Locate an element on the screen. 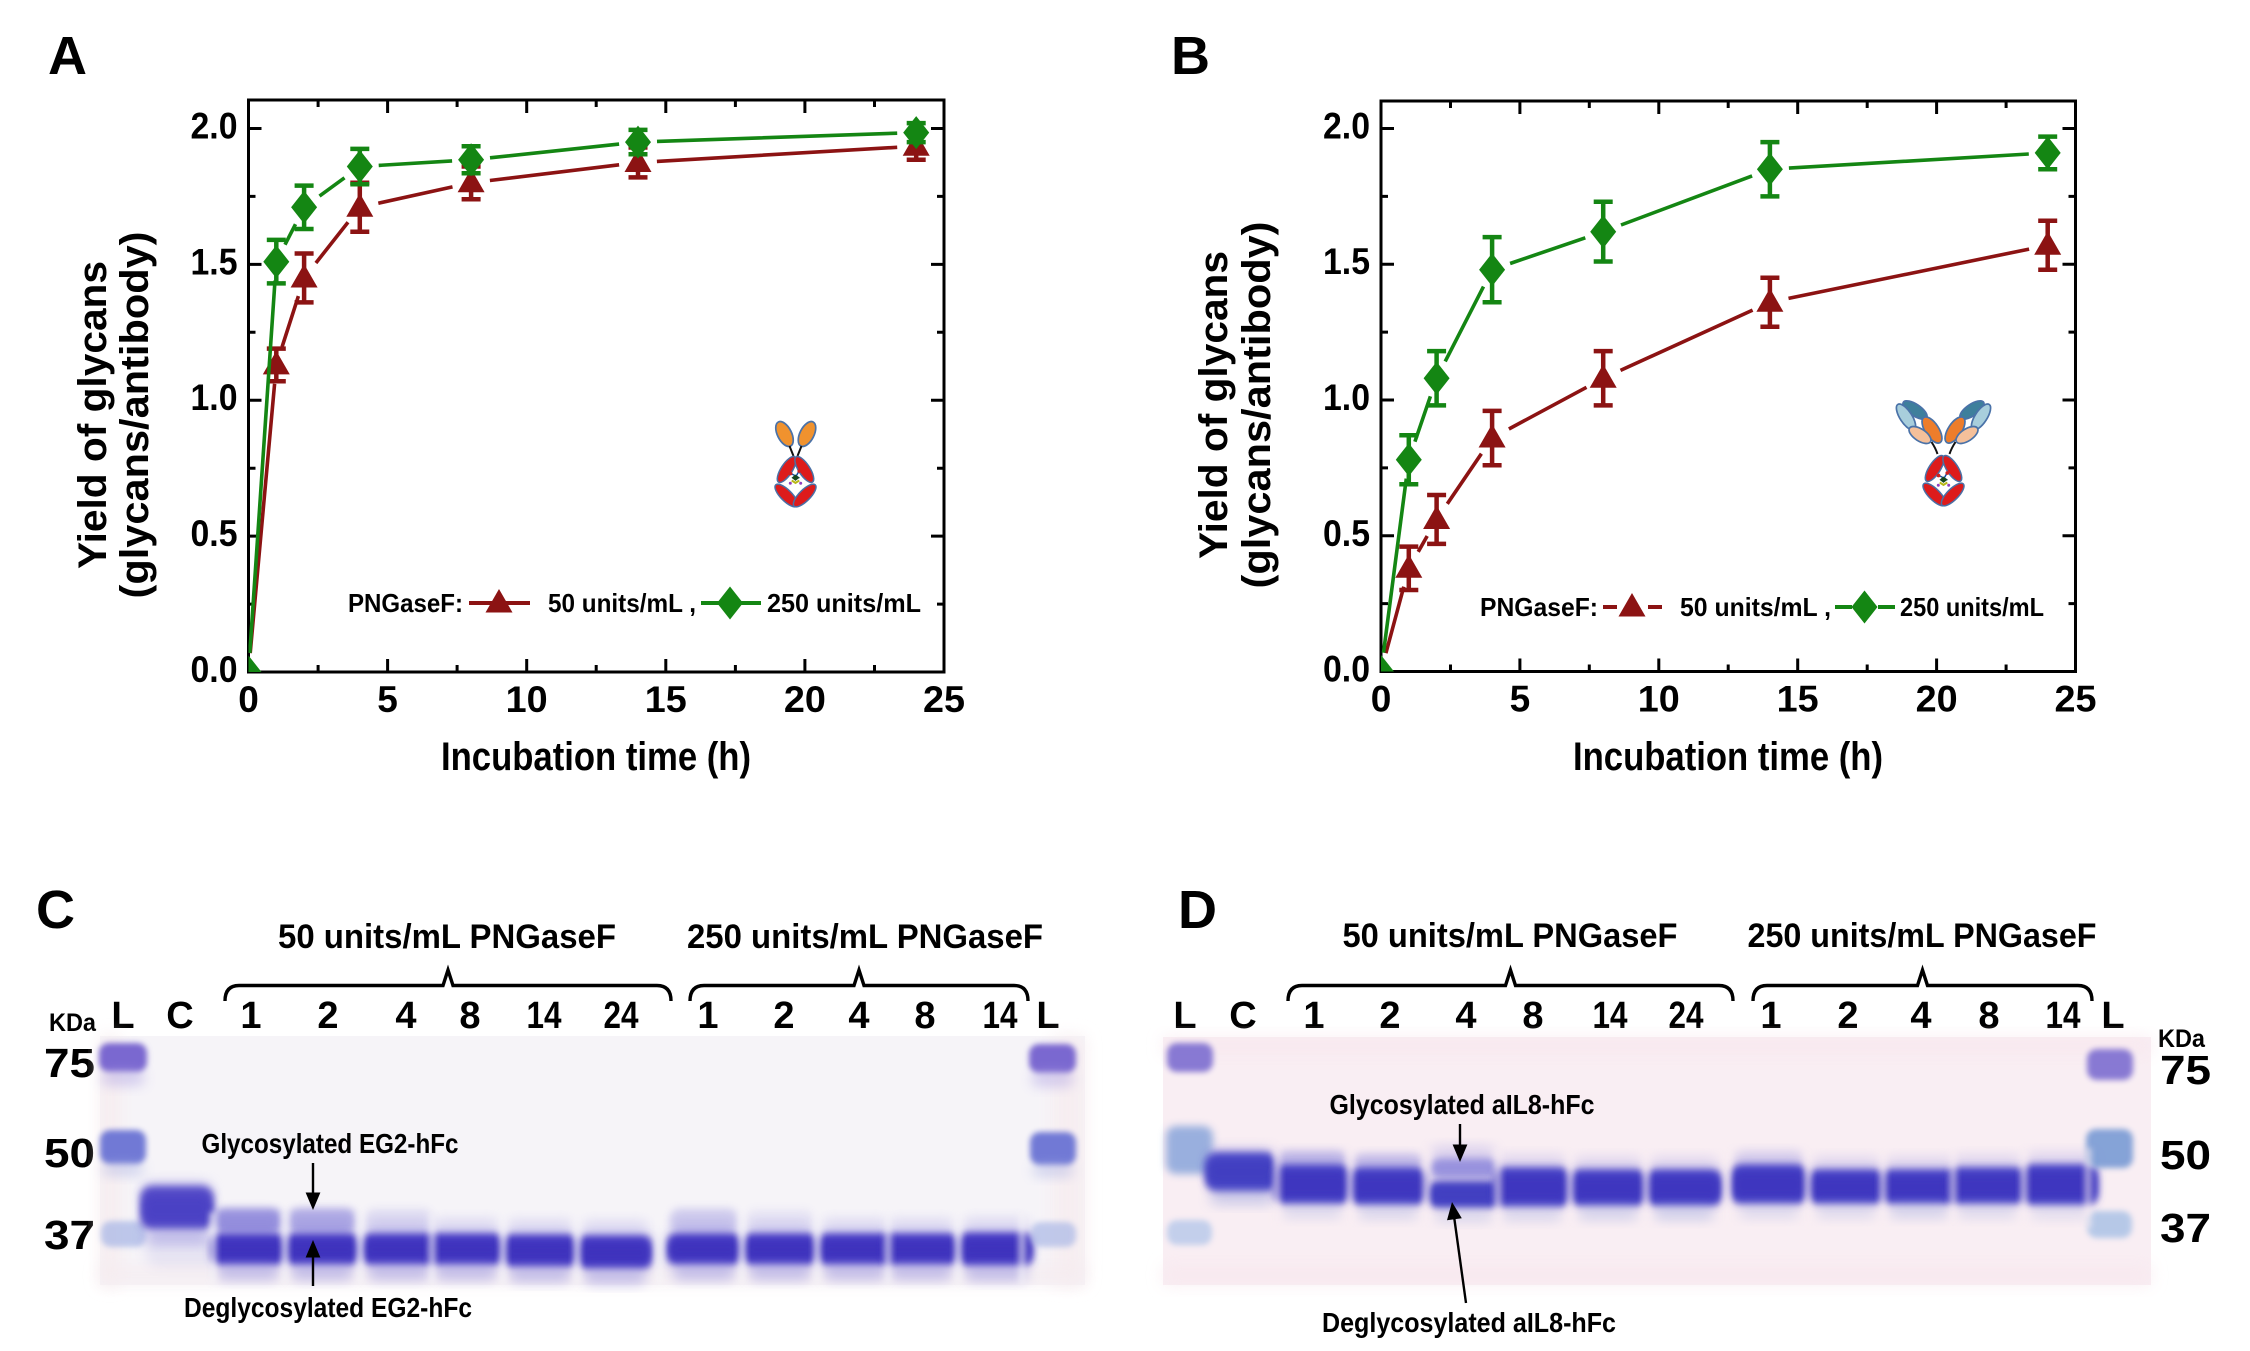  svg-text: Glycosylated aIL8-hFc is located at coordinates (1462, 1104).